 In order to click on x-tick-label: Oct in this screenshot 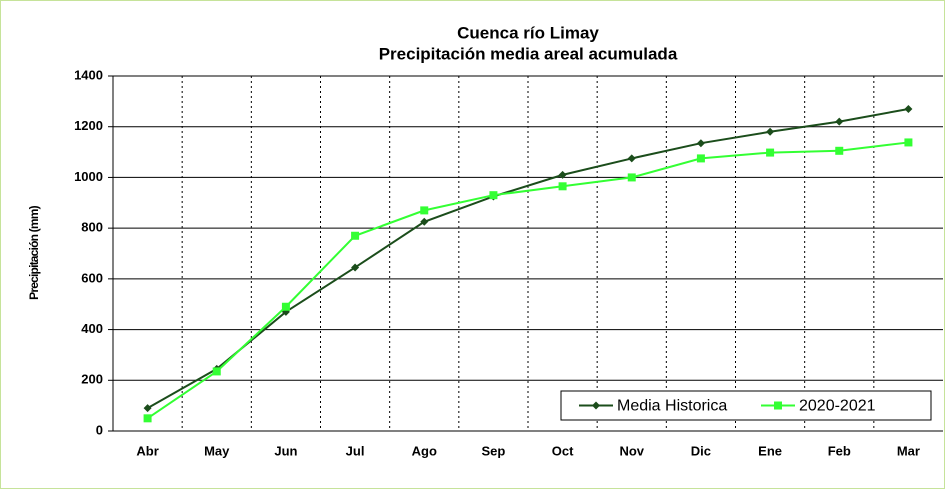, I will do `click(563, 450)`.